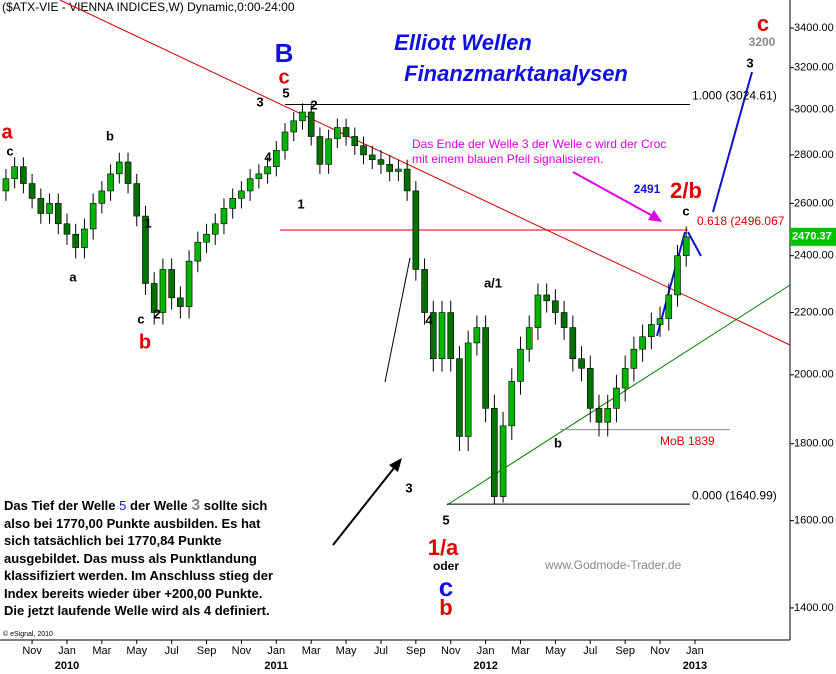 Image resolution: width=836 pixels, height=674 pixels. What do you see at coordinates (156, 313) in the screenshot?
I see `wave-label: 2` at bounding box center [156, 313].